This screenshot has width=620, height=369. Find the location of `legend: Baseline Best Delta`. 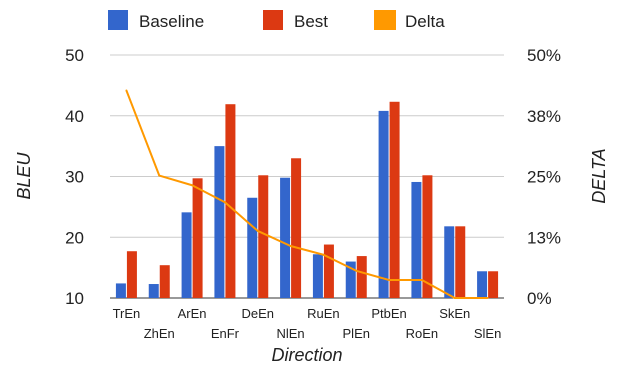

legend: Baseline Best Delta is located at coordinates (276, 20).